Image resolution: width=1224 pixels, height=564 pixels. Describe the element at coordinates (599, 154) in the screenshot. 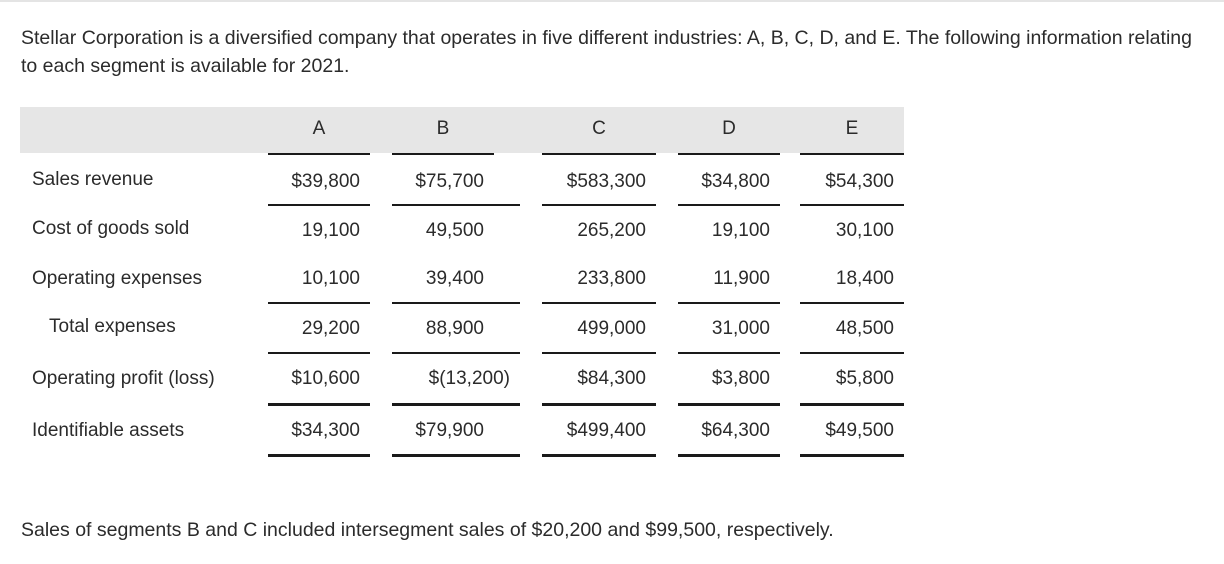

I see `header-underline-c` at that location.